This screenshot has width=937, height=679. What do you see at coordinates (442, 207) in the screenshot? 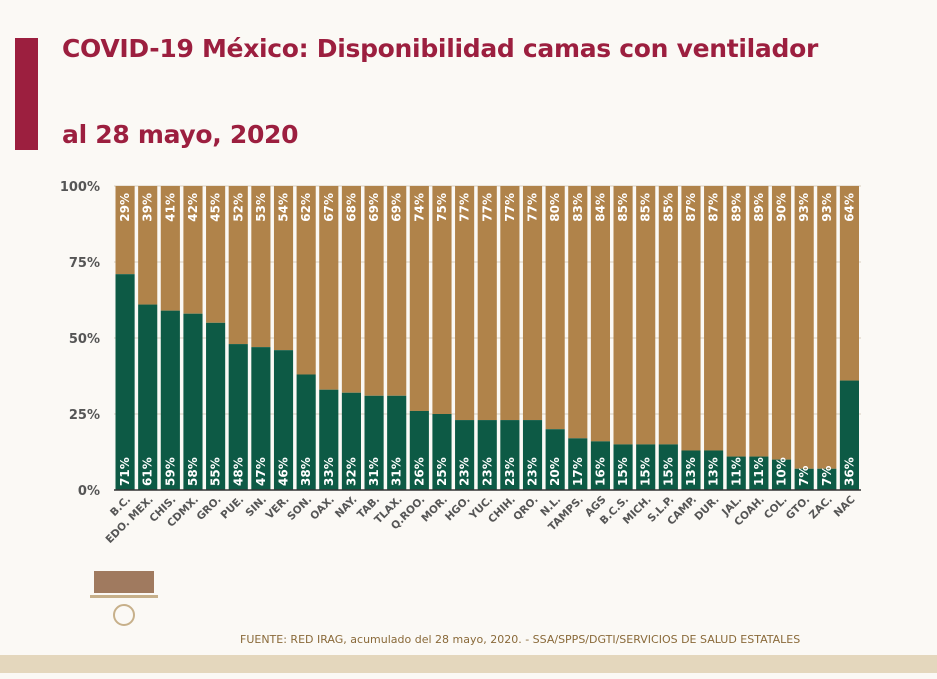
I see `value-label-available: 75%` at bounding box center [442, 207].